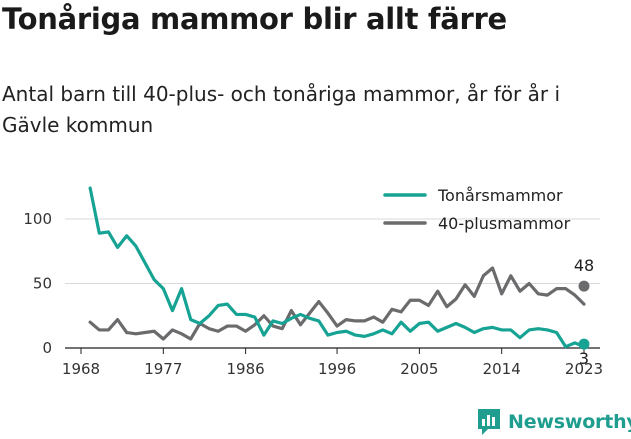  What do you see at coordinates (81, 369) in the screenshot?
I see `x-tick-label: 1968` at bounding box center [81, 369].